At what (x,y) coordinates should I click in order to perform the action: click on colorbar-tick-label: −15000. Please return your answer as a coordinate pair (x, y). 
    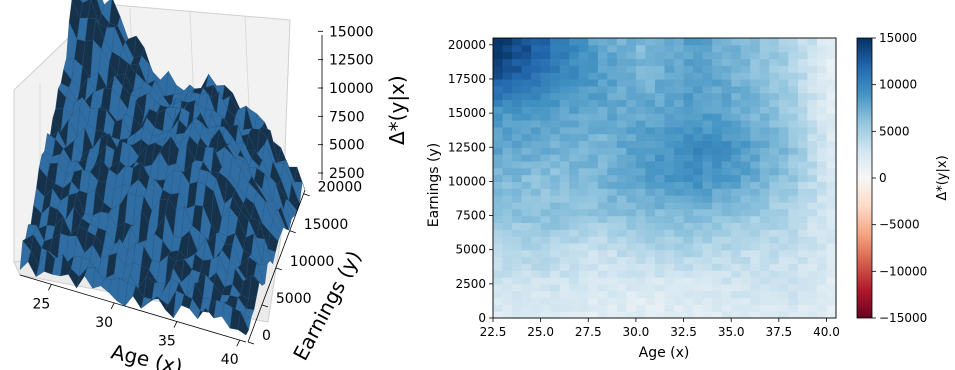
    Looking at the image, I should click on (903, 318).